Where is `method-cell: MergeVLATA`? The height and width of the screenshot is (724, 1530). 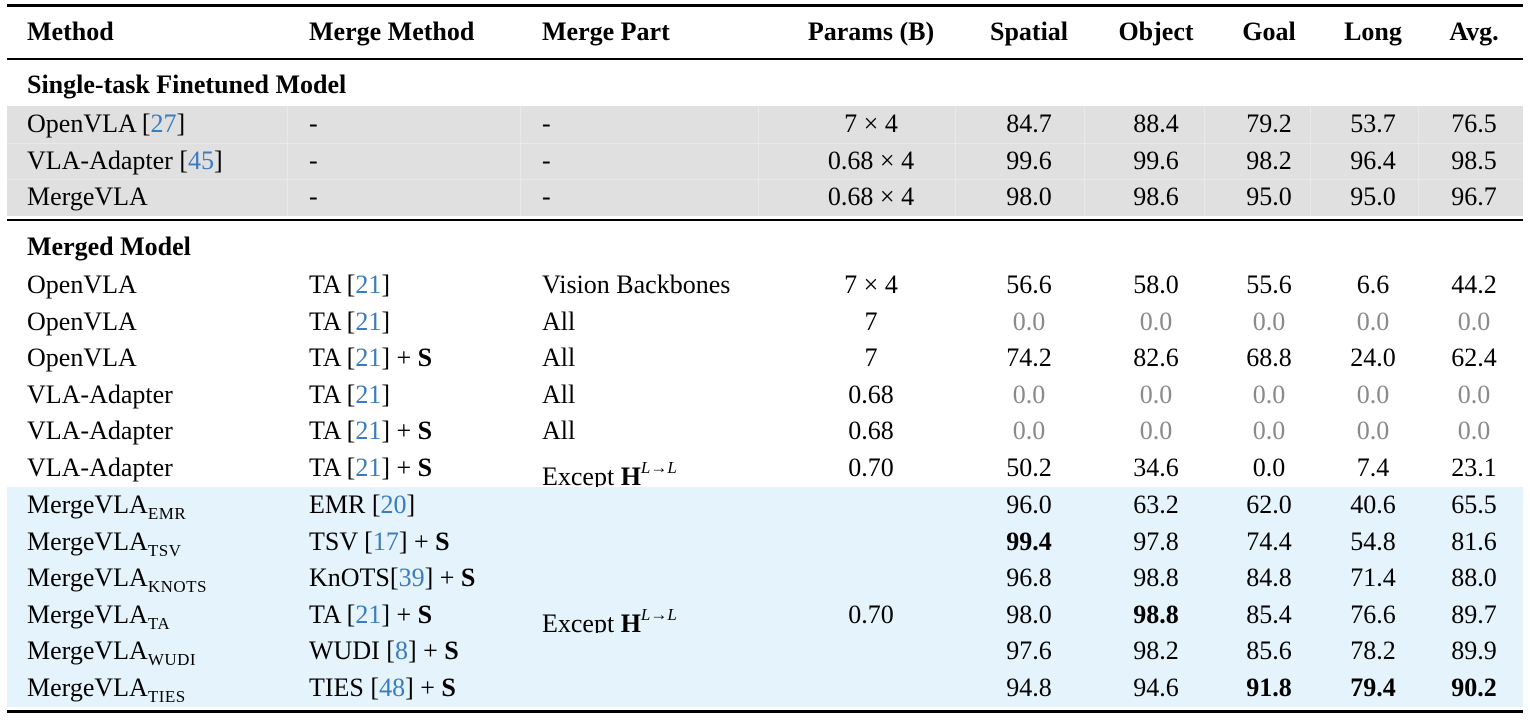
method-cell: MergeVLATA is located at coordinates (98, 615).